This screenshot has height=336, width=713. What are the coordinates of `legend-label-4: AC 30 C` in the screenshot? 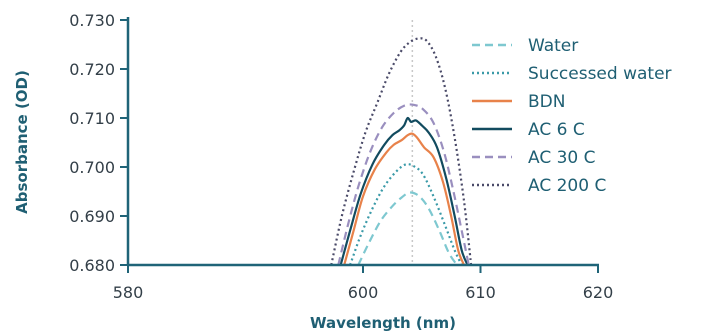 It's located at (562, 158).